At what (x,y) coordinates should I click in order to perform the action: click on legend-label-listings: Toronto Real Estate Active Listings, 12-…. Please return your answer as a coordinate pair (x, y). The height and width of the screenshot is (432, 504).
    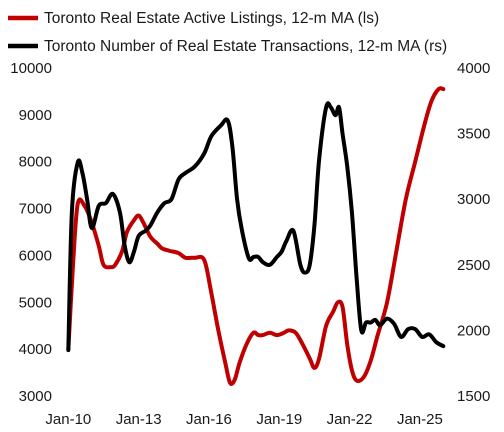
    Looking at the image, I should click on (211, 18).